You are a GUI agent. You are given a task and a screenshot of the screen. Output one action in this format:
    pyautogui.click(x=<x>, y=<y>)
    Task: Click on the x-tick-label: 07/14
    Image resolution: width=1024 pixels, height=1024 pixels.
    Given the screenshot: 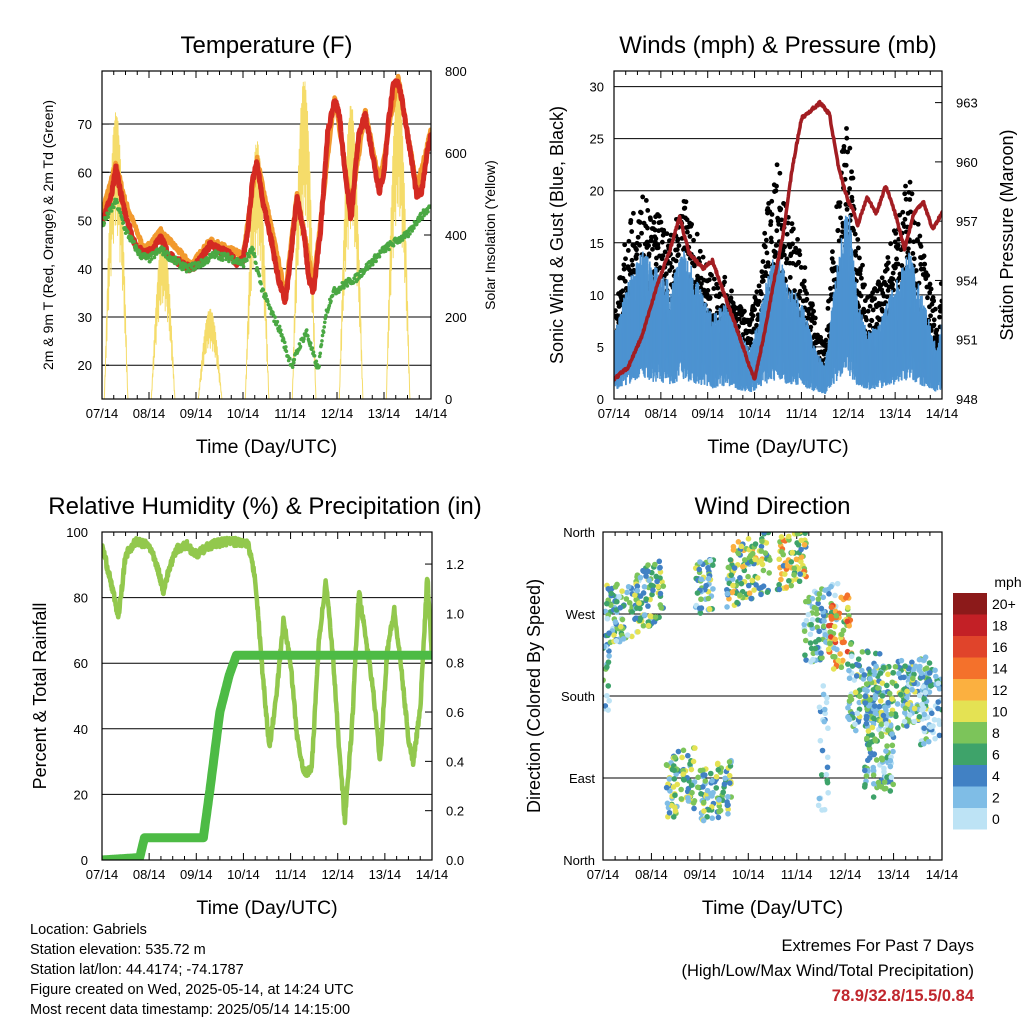 What is the action you would take?
    pyautogui.click(x=102, y=874)
    